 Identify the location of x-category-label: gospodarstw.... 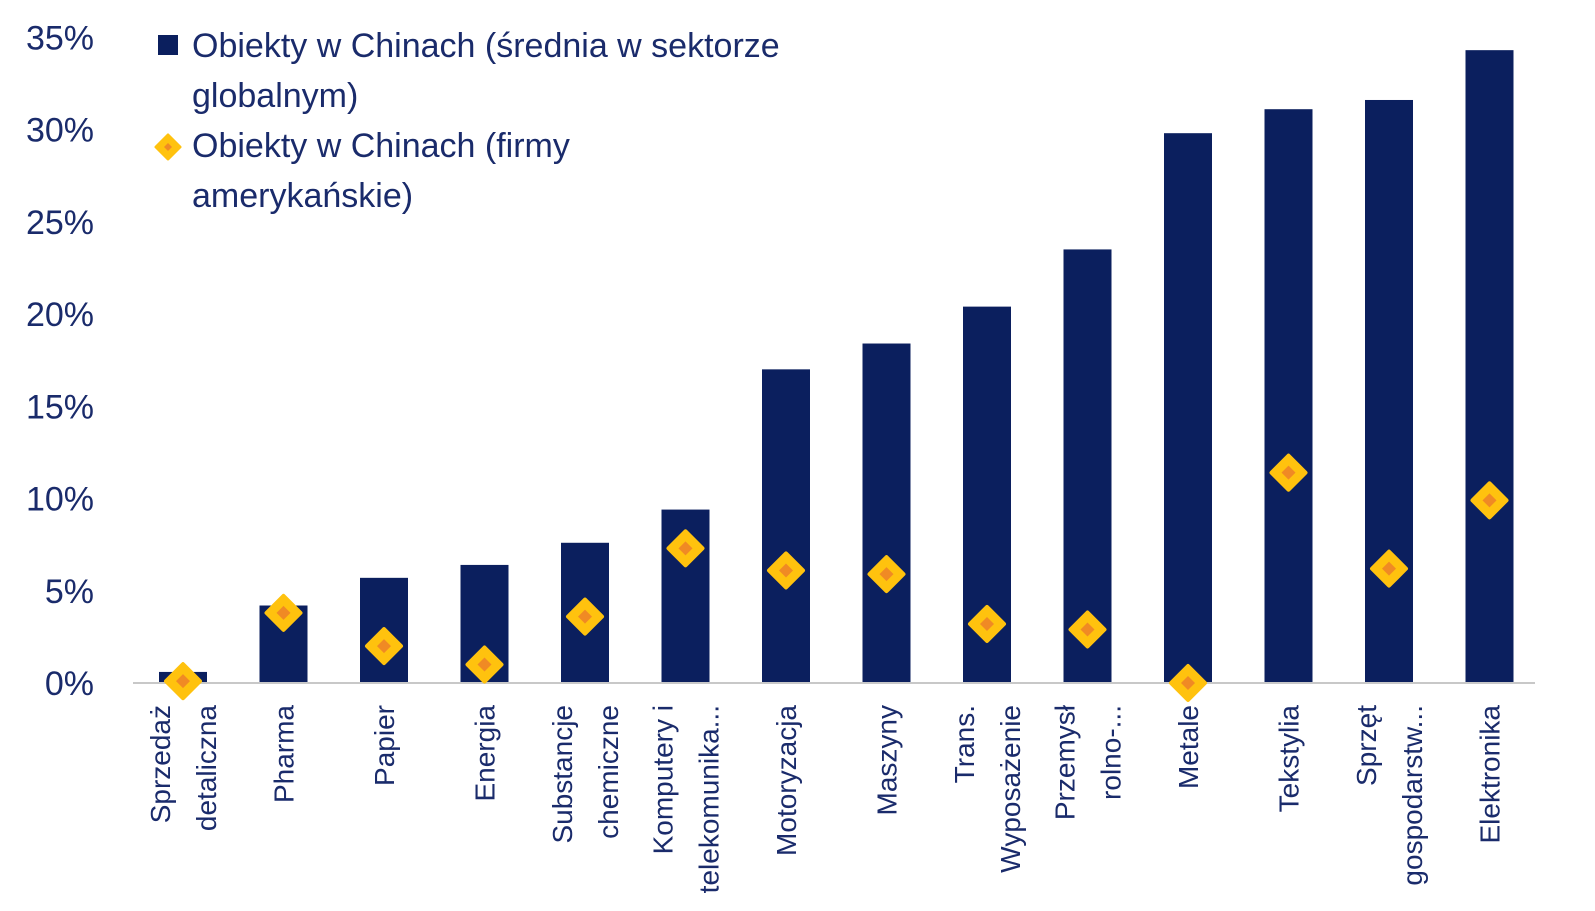
(1412, 795).